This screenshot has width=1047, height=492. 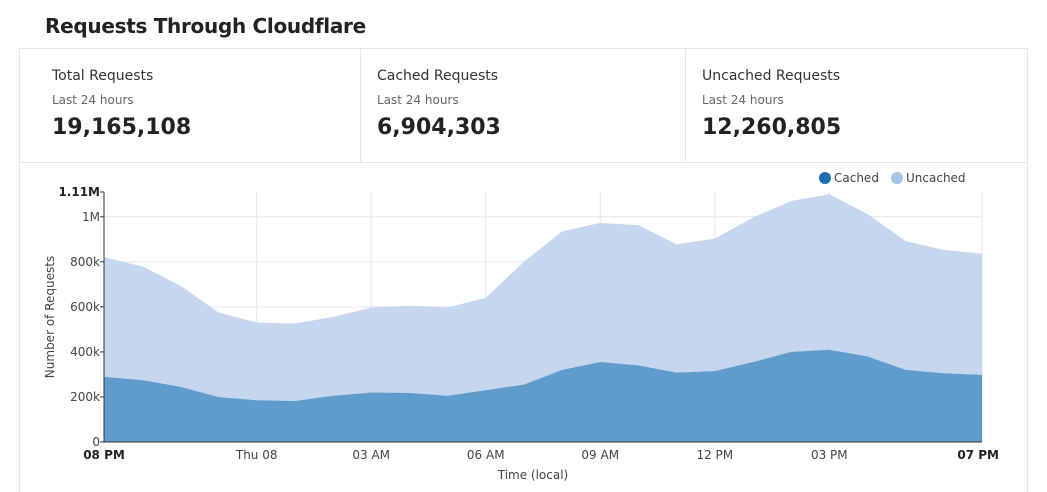 I want to click on y-tick-label: 200k, so click(x=85, y=397).